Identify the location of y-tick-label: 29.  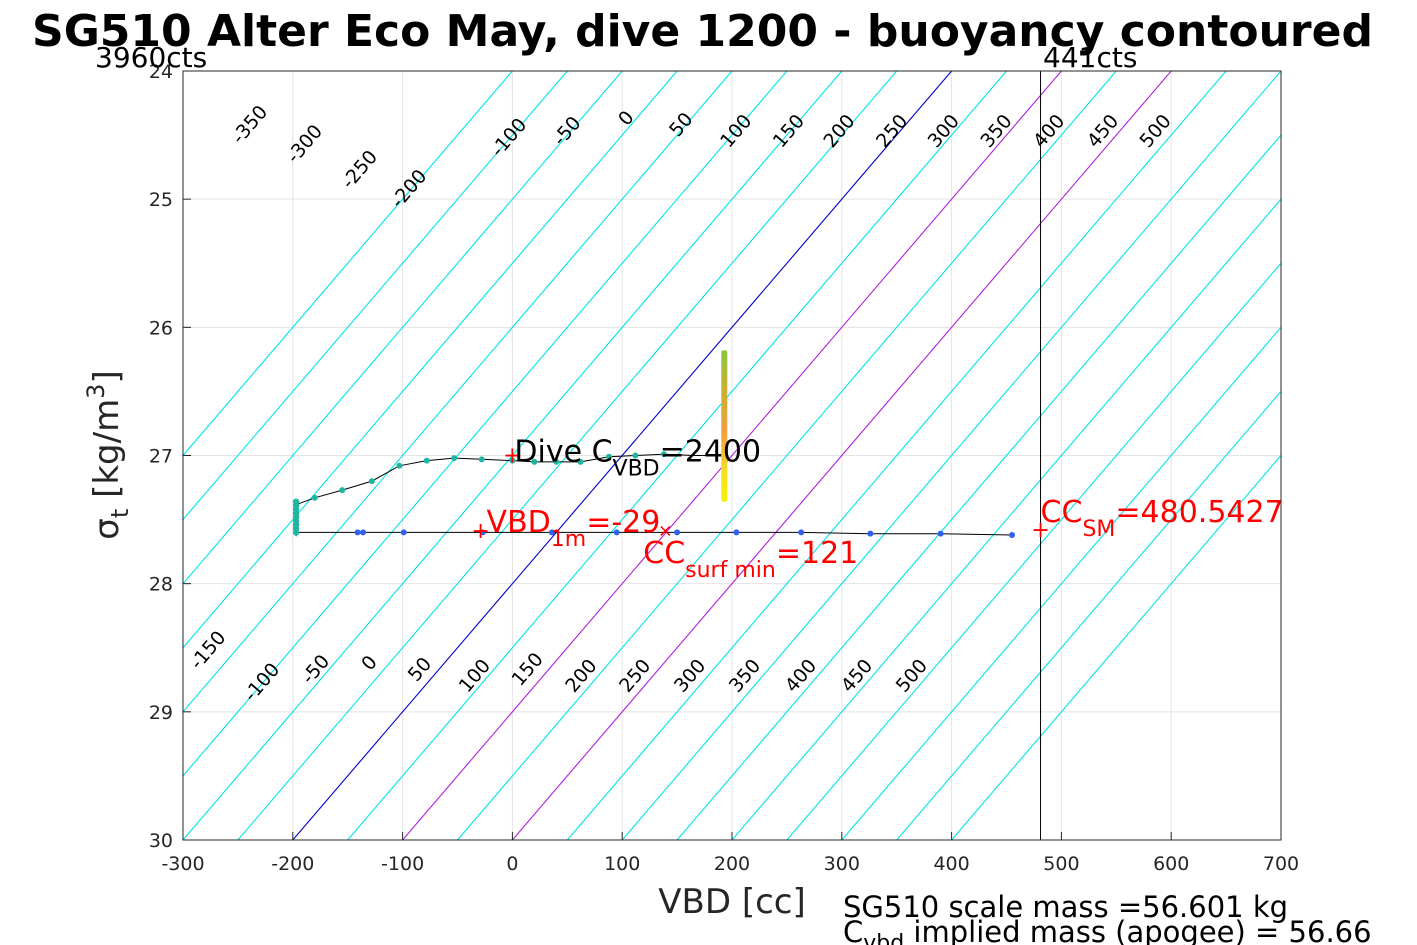
(161, 713).